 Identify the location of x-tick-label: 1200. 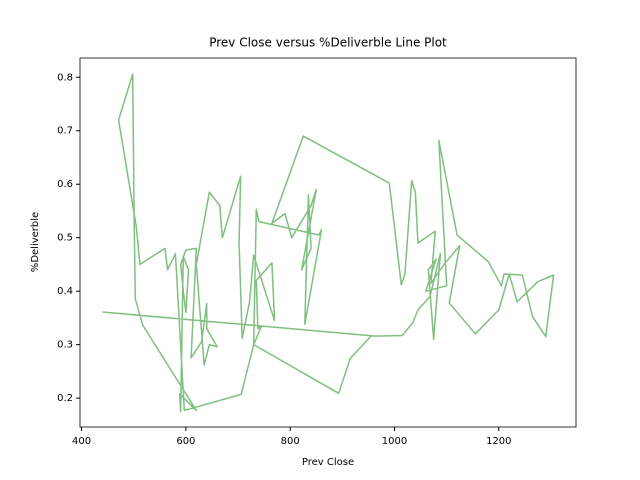
(498, 441).